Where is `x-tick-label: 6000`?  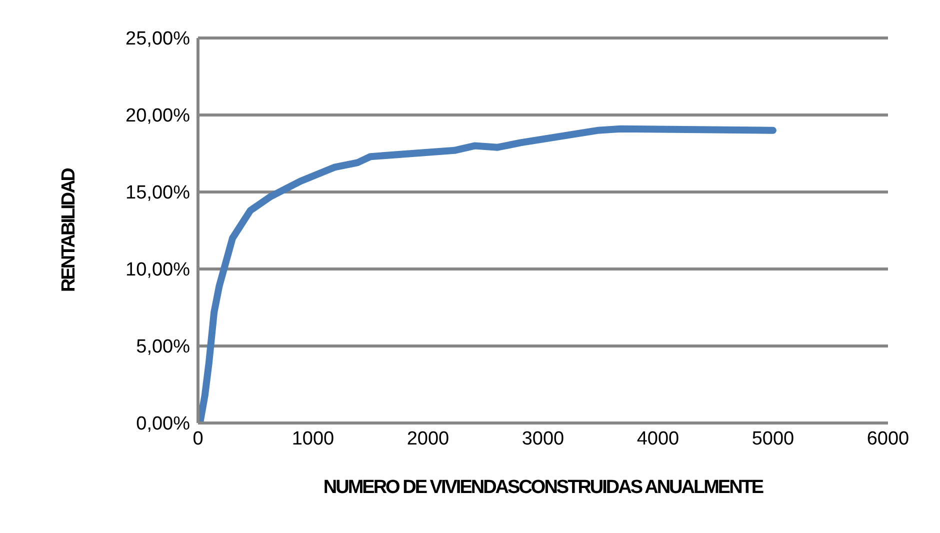
x-tick-label: 6000 is located at coordinates (888, 439).